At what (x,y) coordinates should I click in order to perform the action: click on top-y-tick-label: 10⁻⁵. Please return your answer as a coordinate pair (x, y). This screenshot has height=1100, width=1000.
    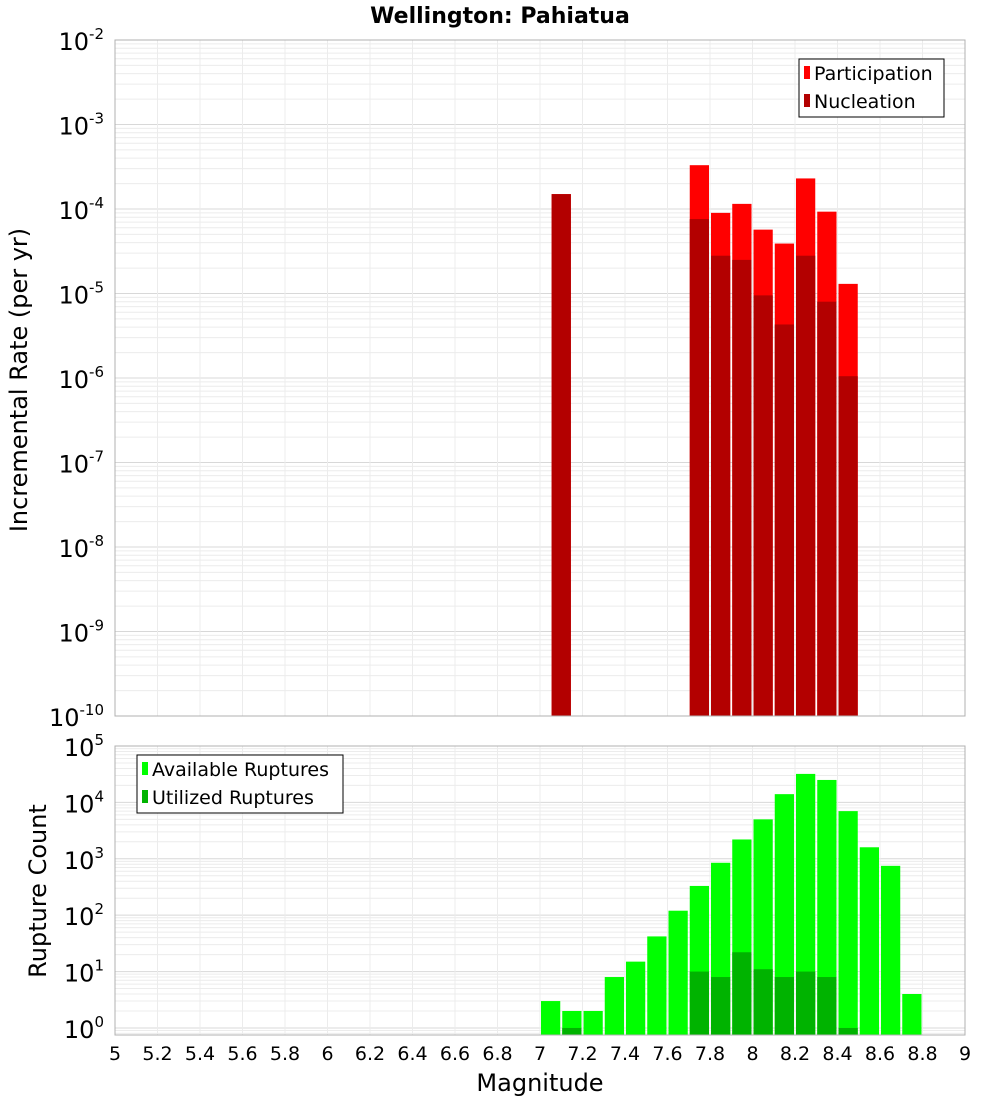
    Looking at the image, I should click on (81, 294).